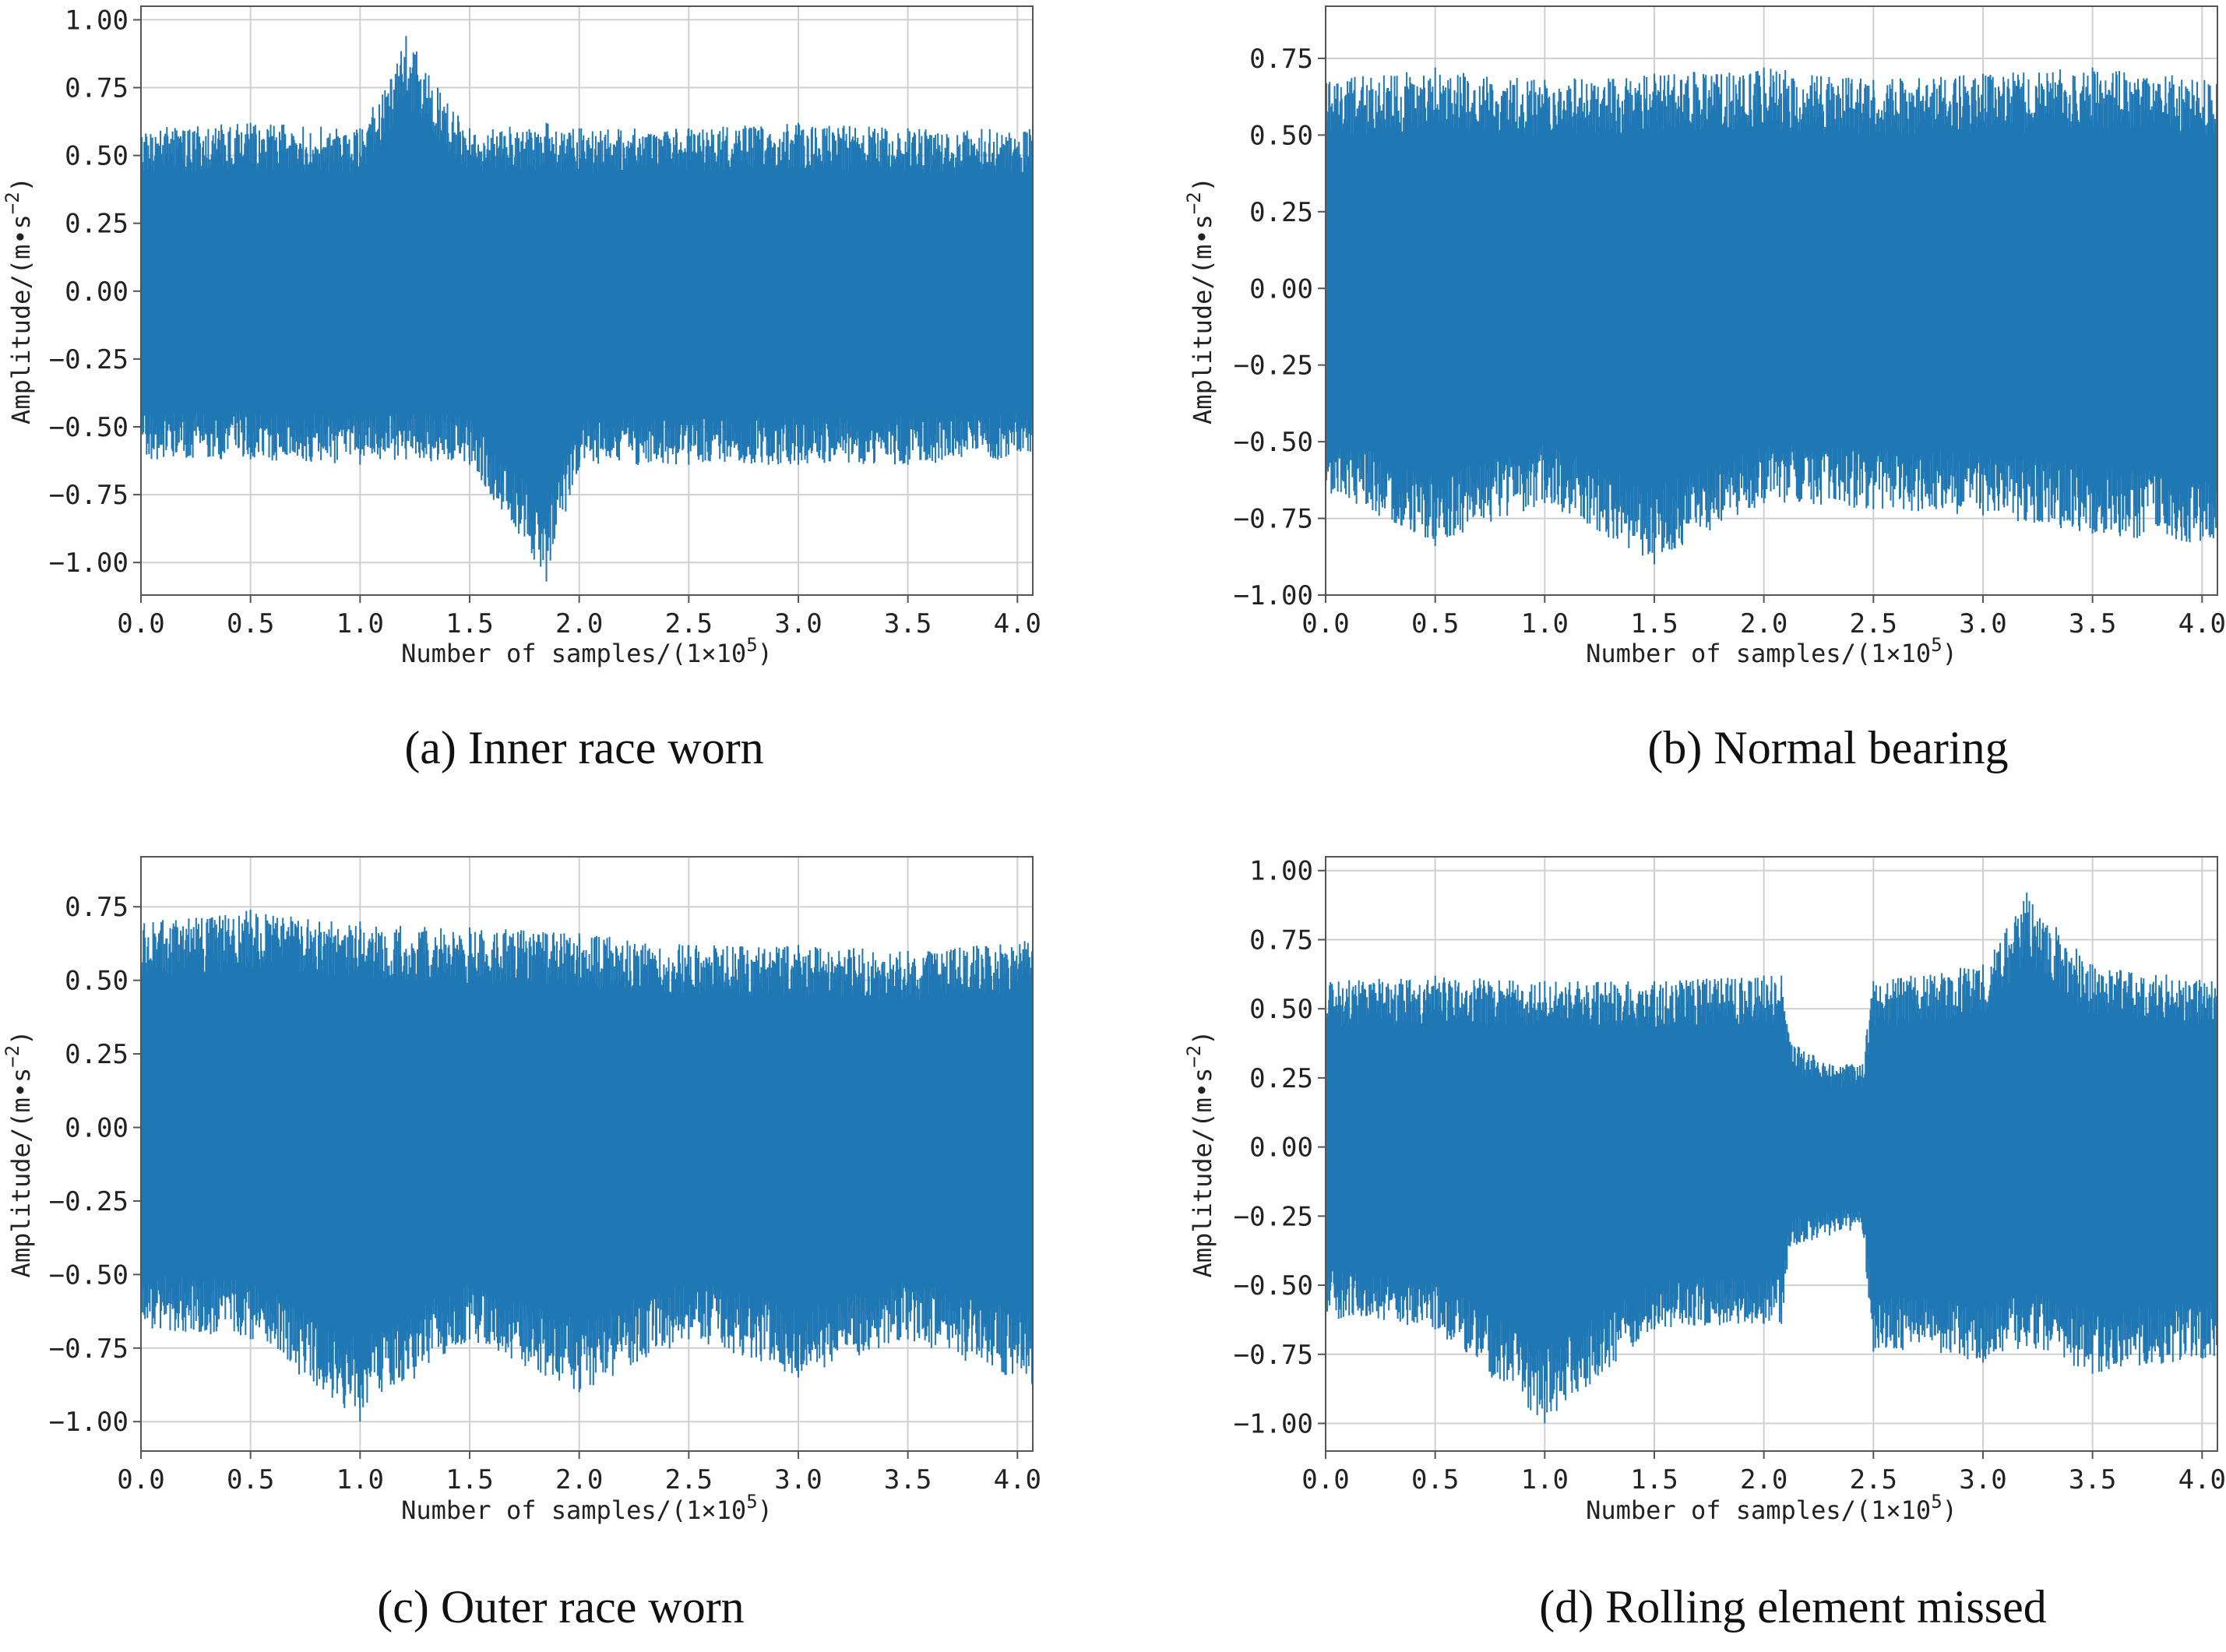  I want to click on panel-caption: (c) Outer race worn, so click(560, 1607).